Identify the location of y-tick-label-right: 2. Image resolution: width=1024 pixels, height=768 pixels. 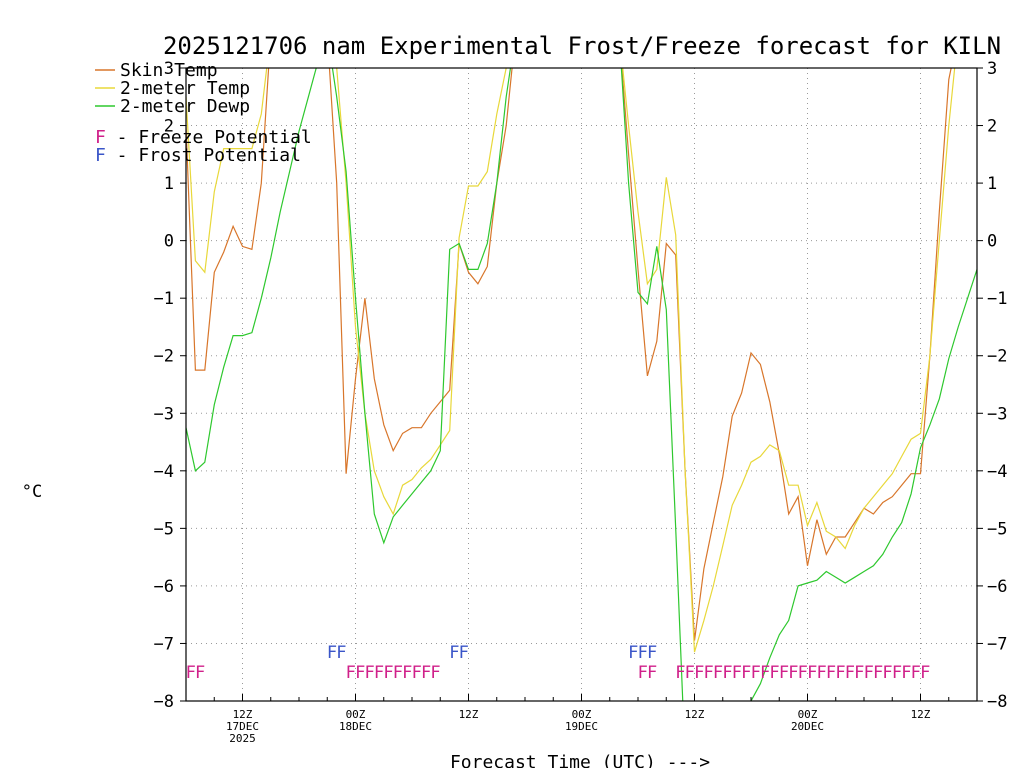
(992, 127).